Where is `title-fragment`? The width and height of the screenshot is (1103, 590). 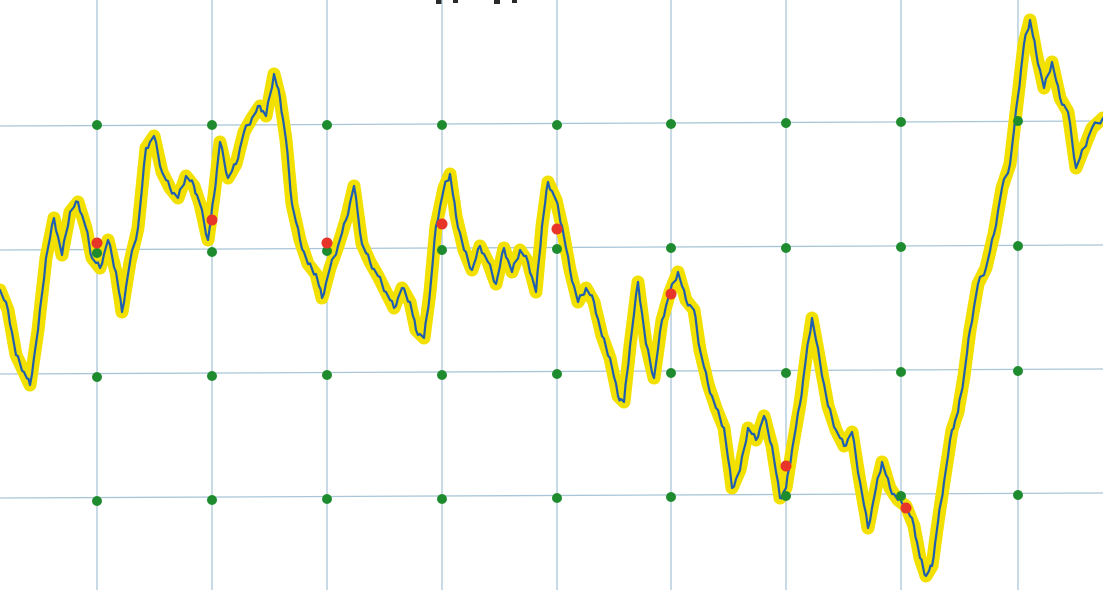
title-fragment is located at coordinates (476, 2).